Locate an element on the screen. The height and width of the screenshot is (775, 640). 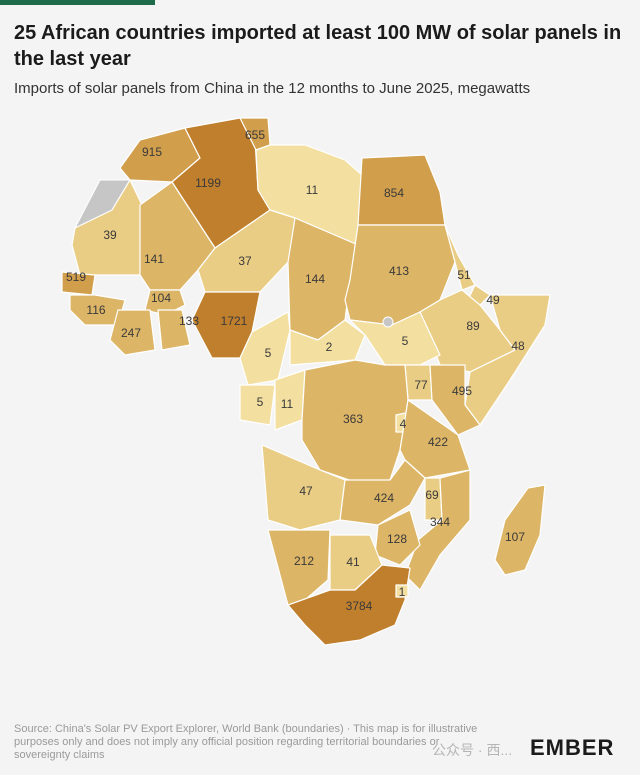
label-zimbabwe: 128 is located at coordinates (397, 539).